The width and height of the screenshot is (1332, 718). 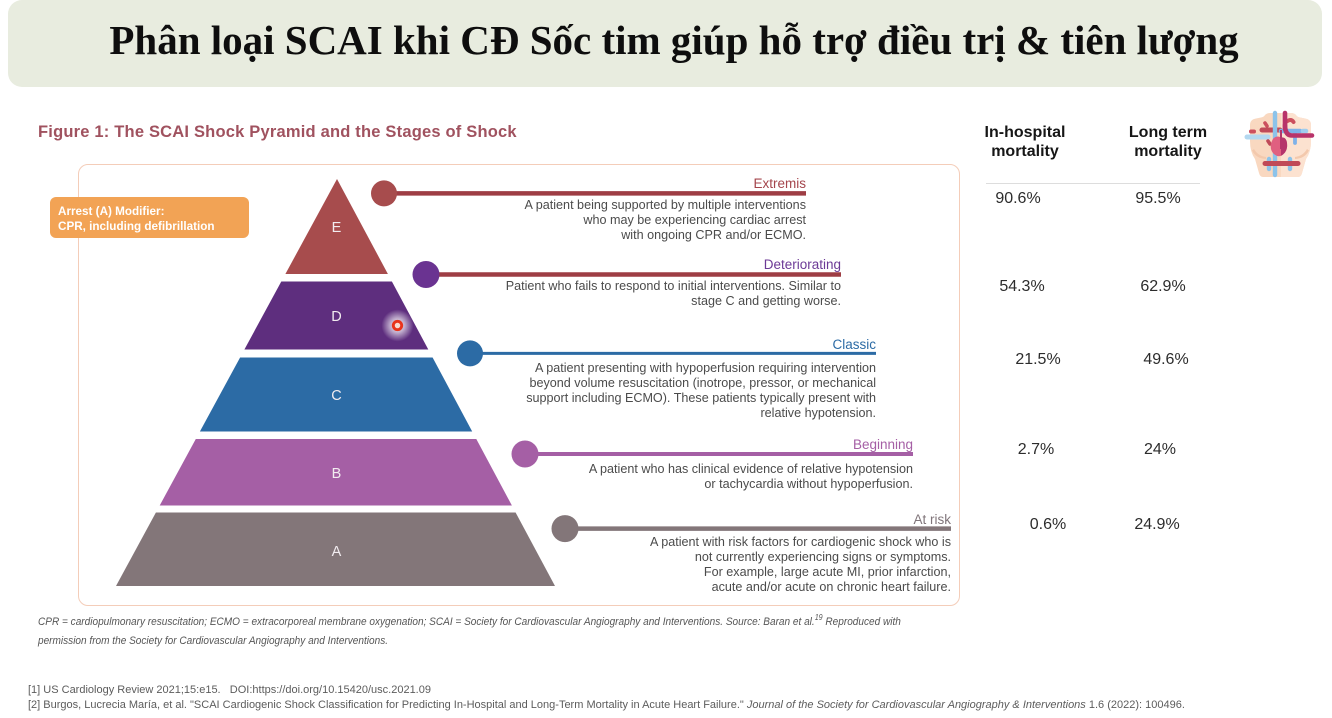 What do you see at coordinates (337, 474) in the screenshot?
I see `svg-text: B` at bounding box center [337, 474].